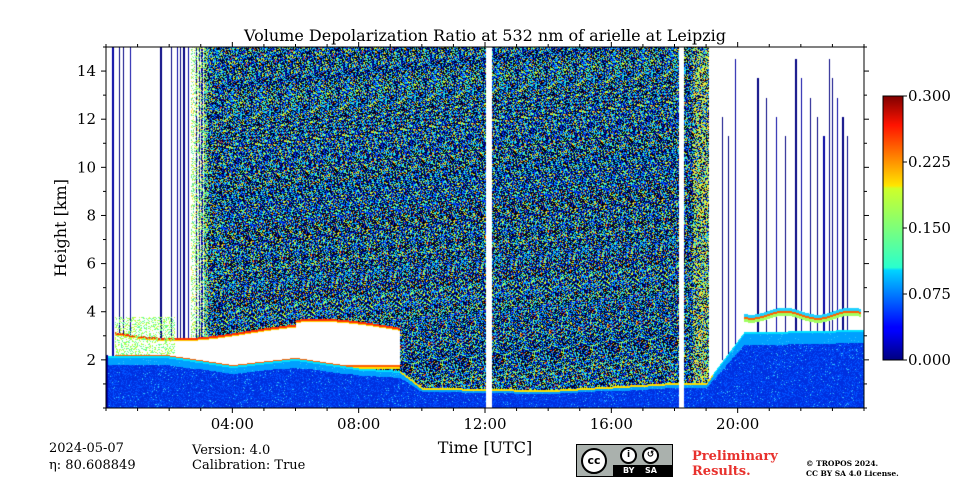 This screenshot has height=480, width=960. What do you see at coordinates (842, 463) in the screenshot?
I see `license-line-1: © TROPOS 2024.` at bounding box center [842, 463].